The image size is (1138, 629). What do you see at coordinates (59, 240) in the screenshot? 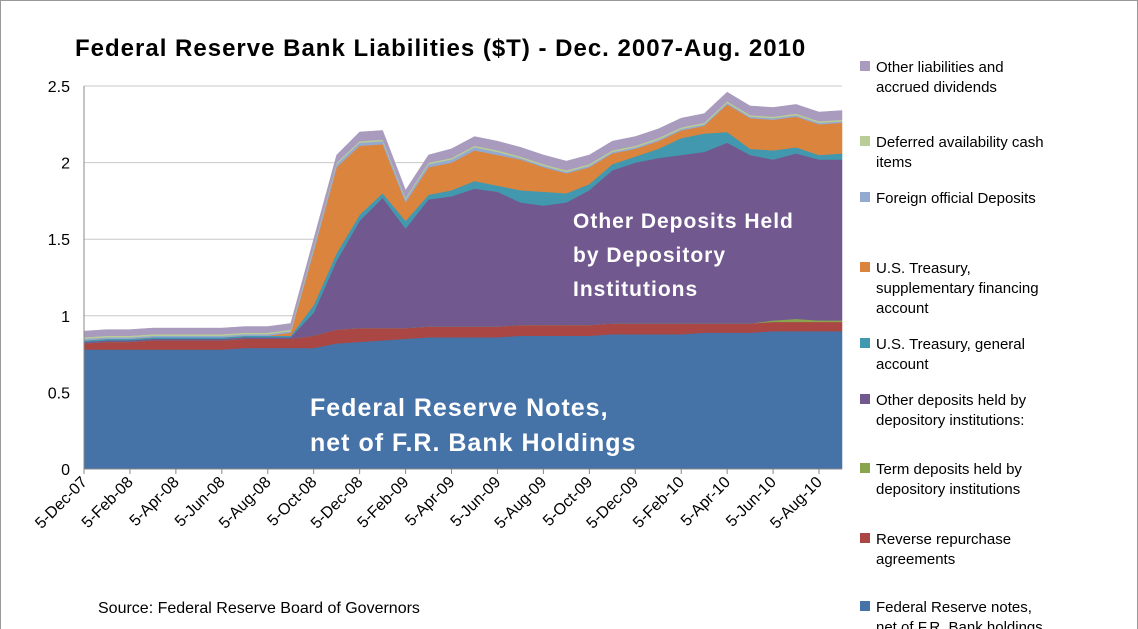
I see `y-tick-label: 1.5` at bounding box center [59, 240].